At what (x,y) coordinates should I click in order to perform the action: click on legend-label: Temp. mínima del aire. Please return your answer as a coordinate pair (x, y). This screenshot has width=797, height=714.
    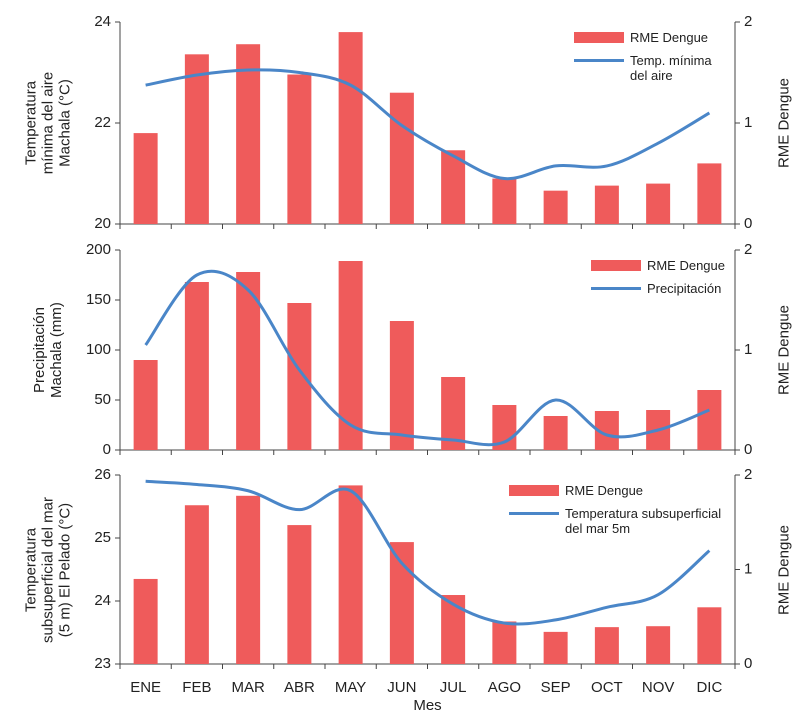
    Looking at the image, I should click on (671, 68).